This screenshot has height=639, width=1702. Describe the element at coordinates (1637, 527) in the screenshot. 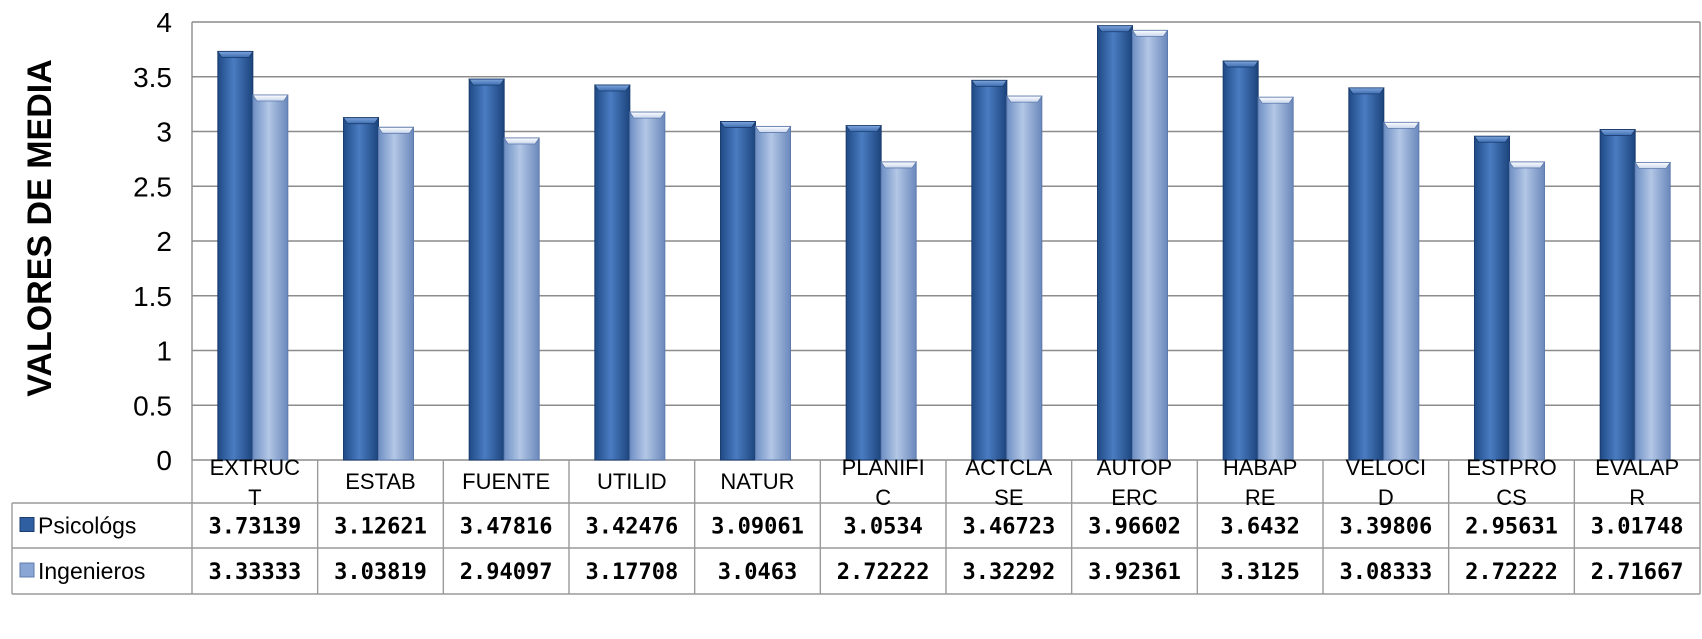

I see `data-table-value: 3.01748` at that location.